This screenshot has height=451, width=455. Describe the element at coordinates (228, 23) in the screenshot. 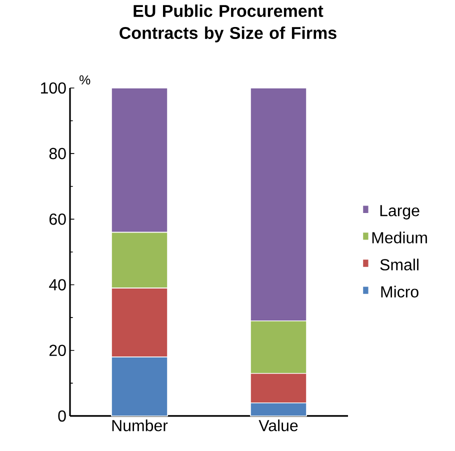

I see `chart-title: EU Public Procurement Contracts by Size of Firms` at that location.